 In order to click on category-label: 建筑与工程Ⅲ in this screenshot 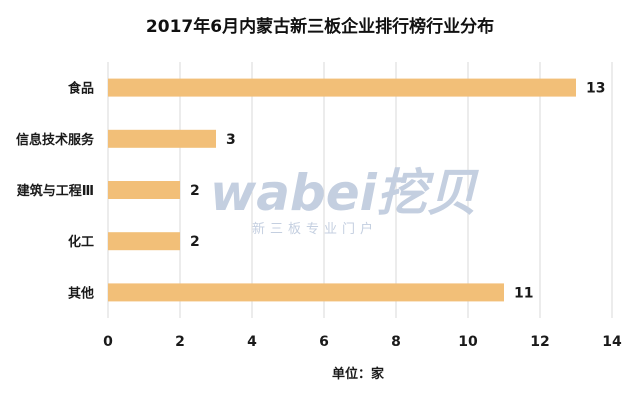, I will do `click(55, 191)`.